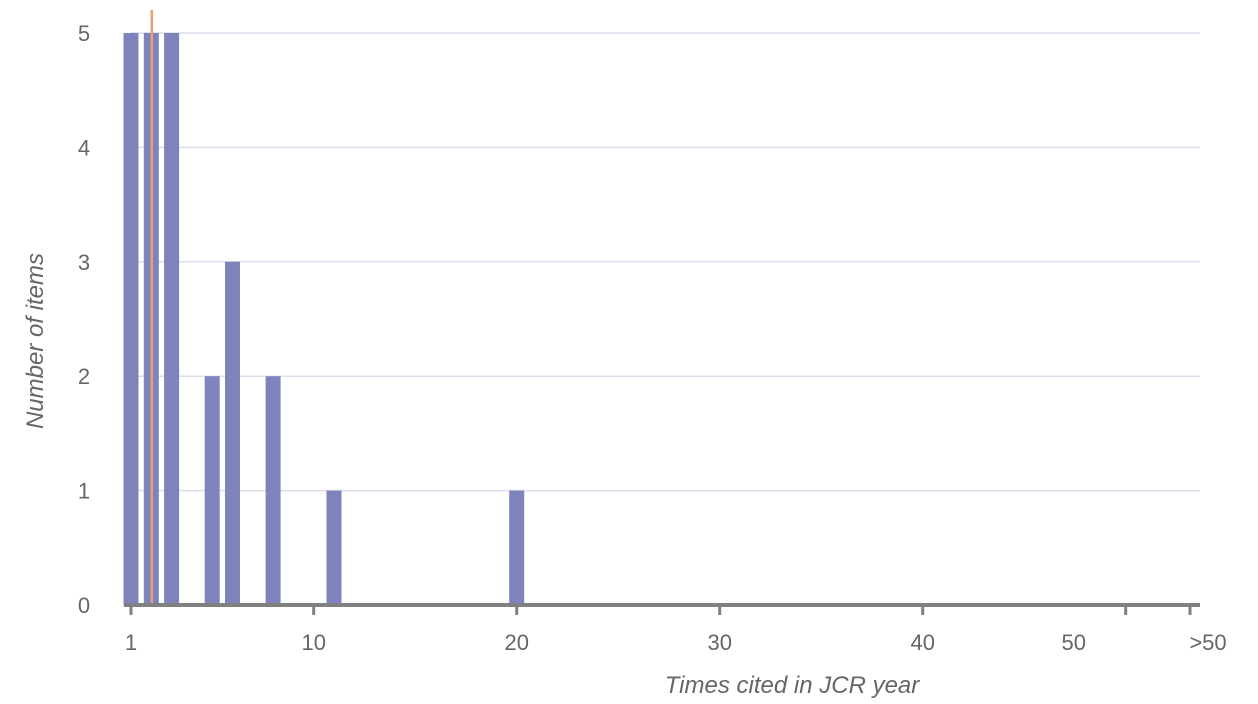  Describe the element at coordinates (84, 491) in the screenshot. I see `y-tick-label: 1` at that location.